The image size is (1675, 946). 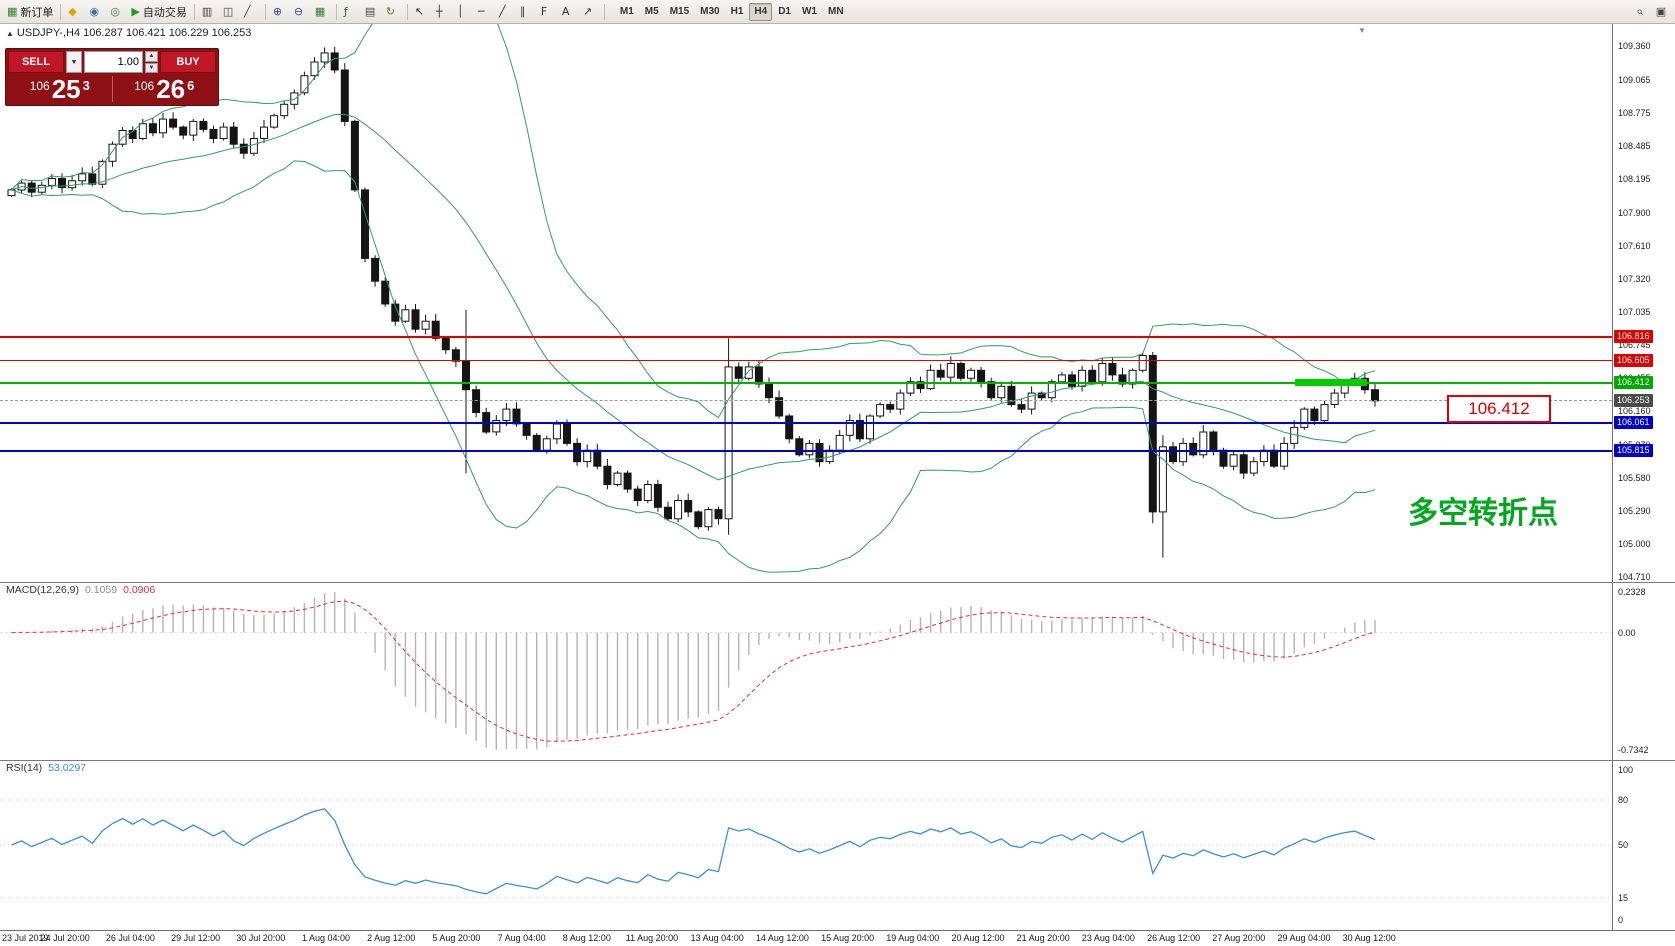 What do you see at coordinates (59, 89) in the screenshot?
I see `bid-price: 106 25 3` at bounding box center [59, 89].